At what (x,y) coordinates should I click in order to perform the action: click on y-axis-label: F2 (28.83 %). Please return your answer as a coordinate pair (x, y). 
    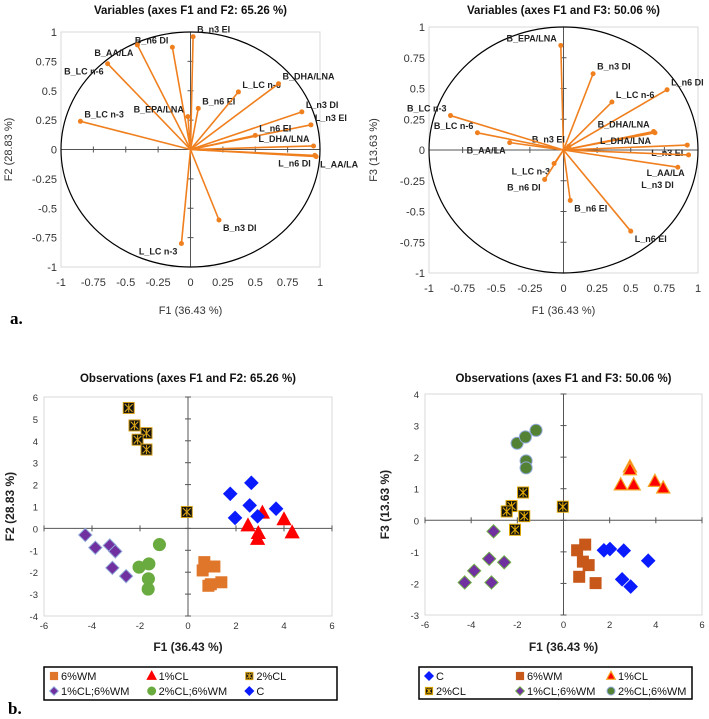
    Looking at the image, I should click on (9, 150).